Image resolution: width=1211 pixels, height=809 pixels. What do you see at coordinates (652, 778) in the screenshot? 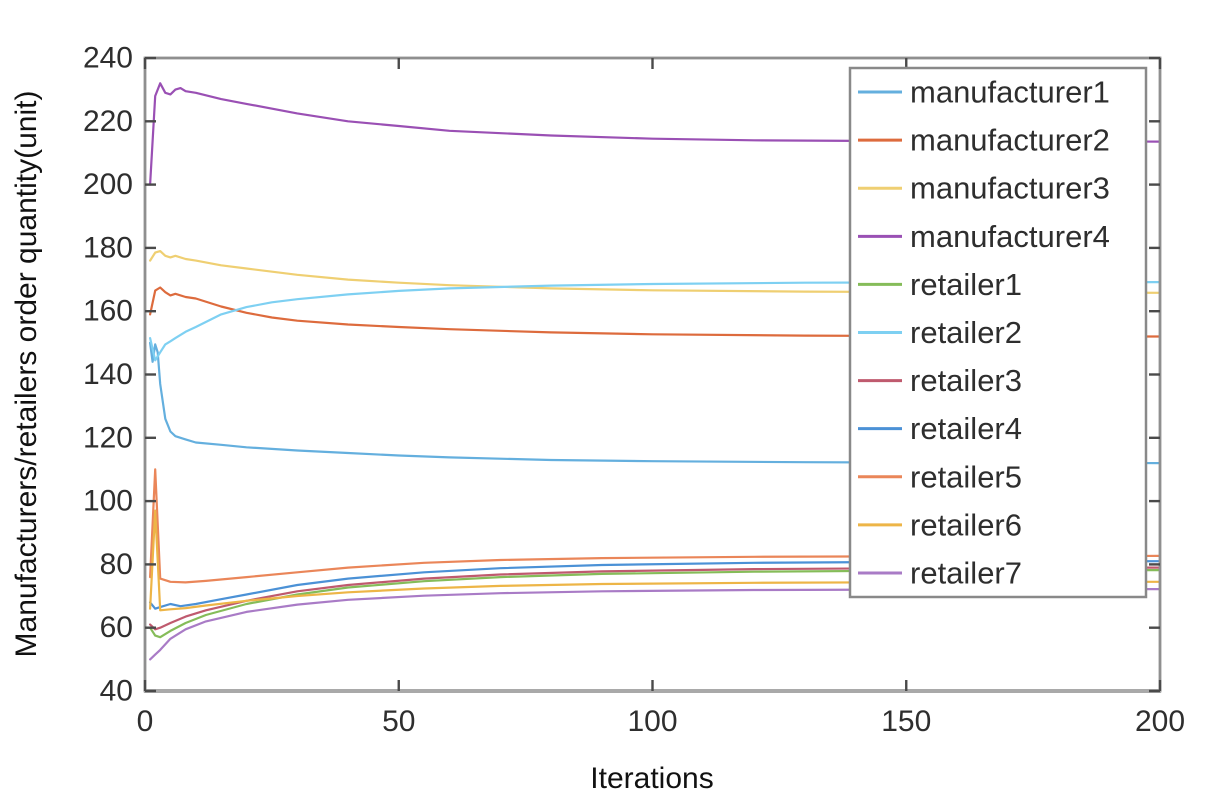
I see `x-axis-label: Iterations` at bounding box center [652, 778].